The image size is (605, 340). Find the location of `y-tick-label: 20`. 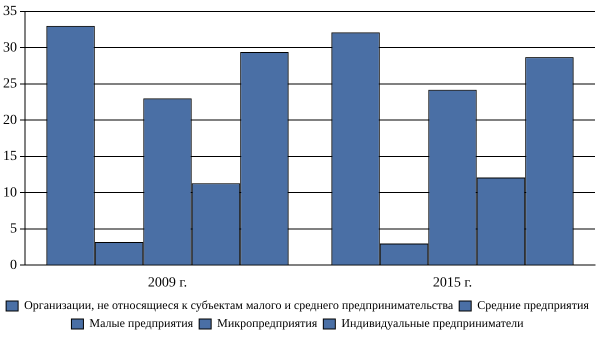

y-tick-label: 20 is located at coordinates (10, 120).